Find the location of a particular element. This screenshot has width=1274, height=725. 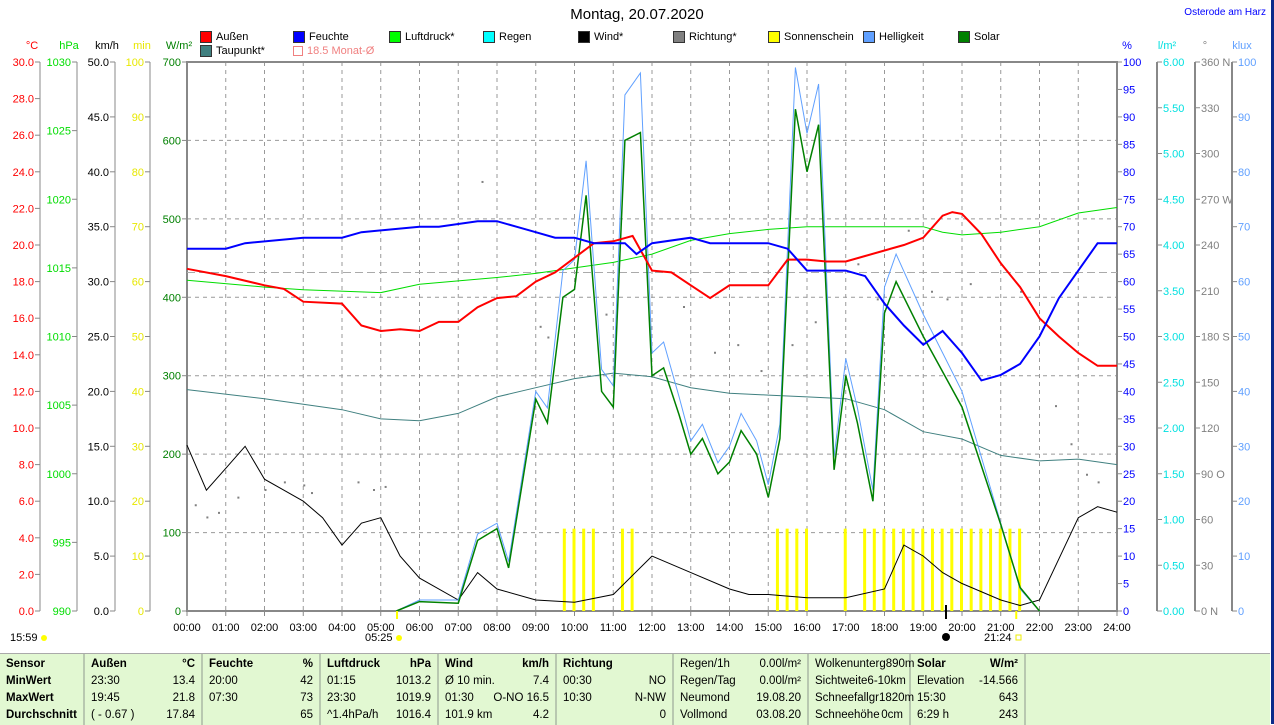

cell-label: ( - 0.67 ) is located at coordinates (113, 715).